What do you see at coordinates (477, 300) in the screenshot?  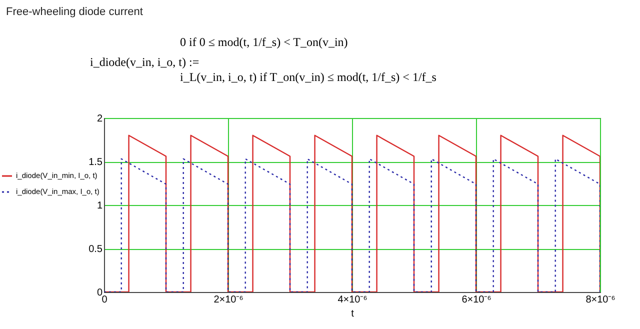 I see `x-tick-label: 6×10⁻⁶` at bounding box center [477, 300].